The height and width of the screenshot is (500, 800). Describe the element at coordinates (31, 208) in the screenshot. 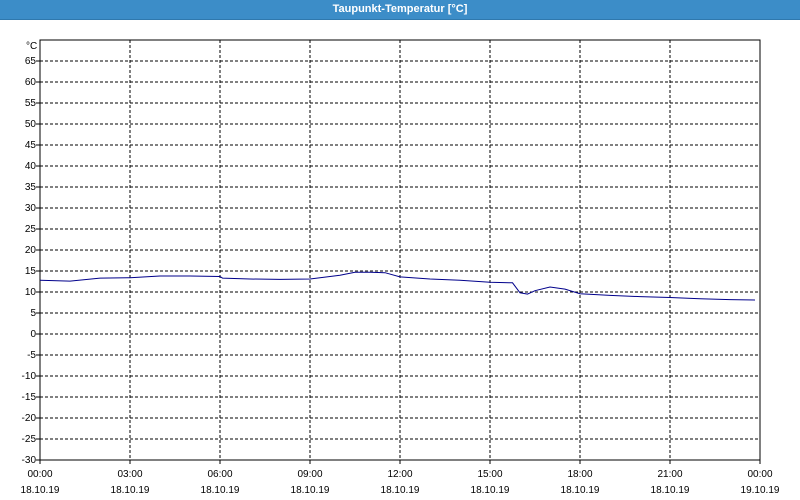

I see `y-tick-label: 30` at that location.